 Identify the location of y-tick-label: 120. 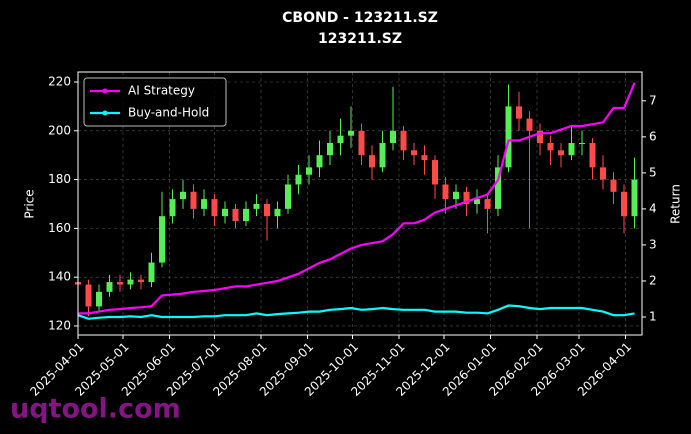
(59, 325).